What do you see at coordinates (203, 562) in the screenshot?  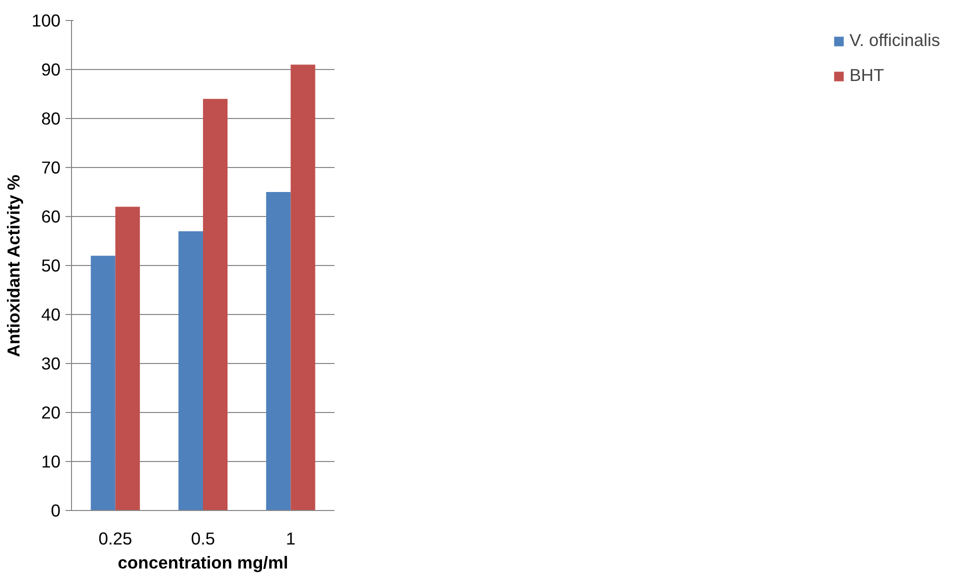 I see `x-axis-title: concentration mg/ml` at bounding box center [203, 562].